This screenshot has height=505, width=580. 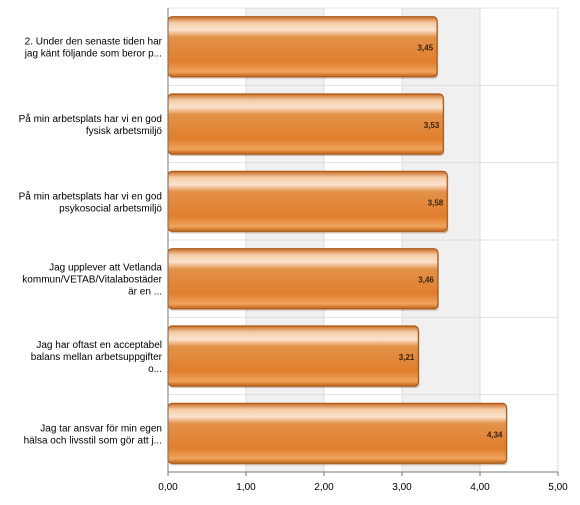 What do you see at coordinates (124, 131) in the screenshot?
I see `category-label-line: fysisk arbetsmiljö` at bounding box center [124, 131].